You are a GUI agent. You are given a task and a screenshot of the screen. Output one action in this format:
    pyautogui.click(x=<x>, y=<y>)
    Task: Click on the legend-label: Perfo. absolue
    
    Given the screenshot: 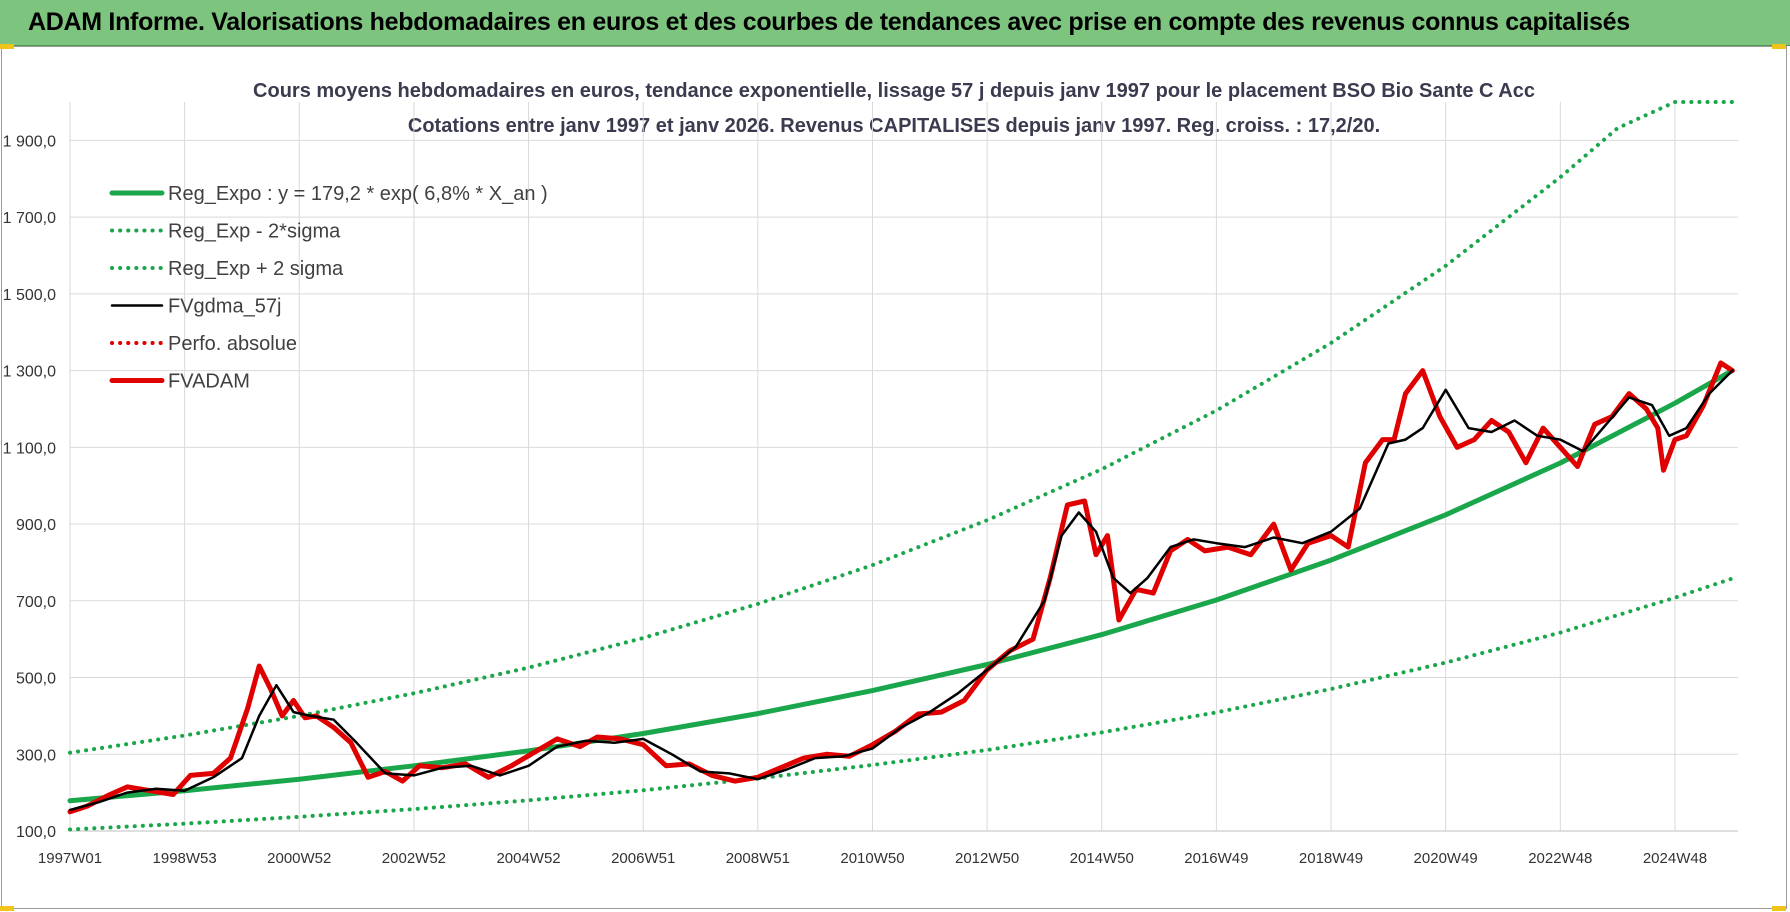 What is the action you would take?
    pyautogui.click(x=232, y=344)
    